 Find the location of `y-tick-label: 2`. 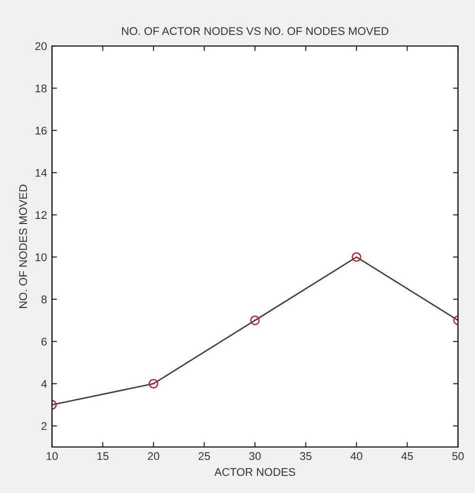

y-tick-label: 2 is located at coordinates (44, 426).